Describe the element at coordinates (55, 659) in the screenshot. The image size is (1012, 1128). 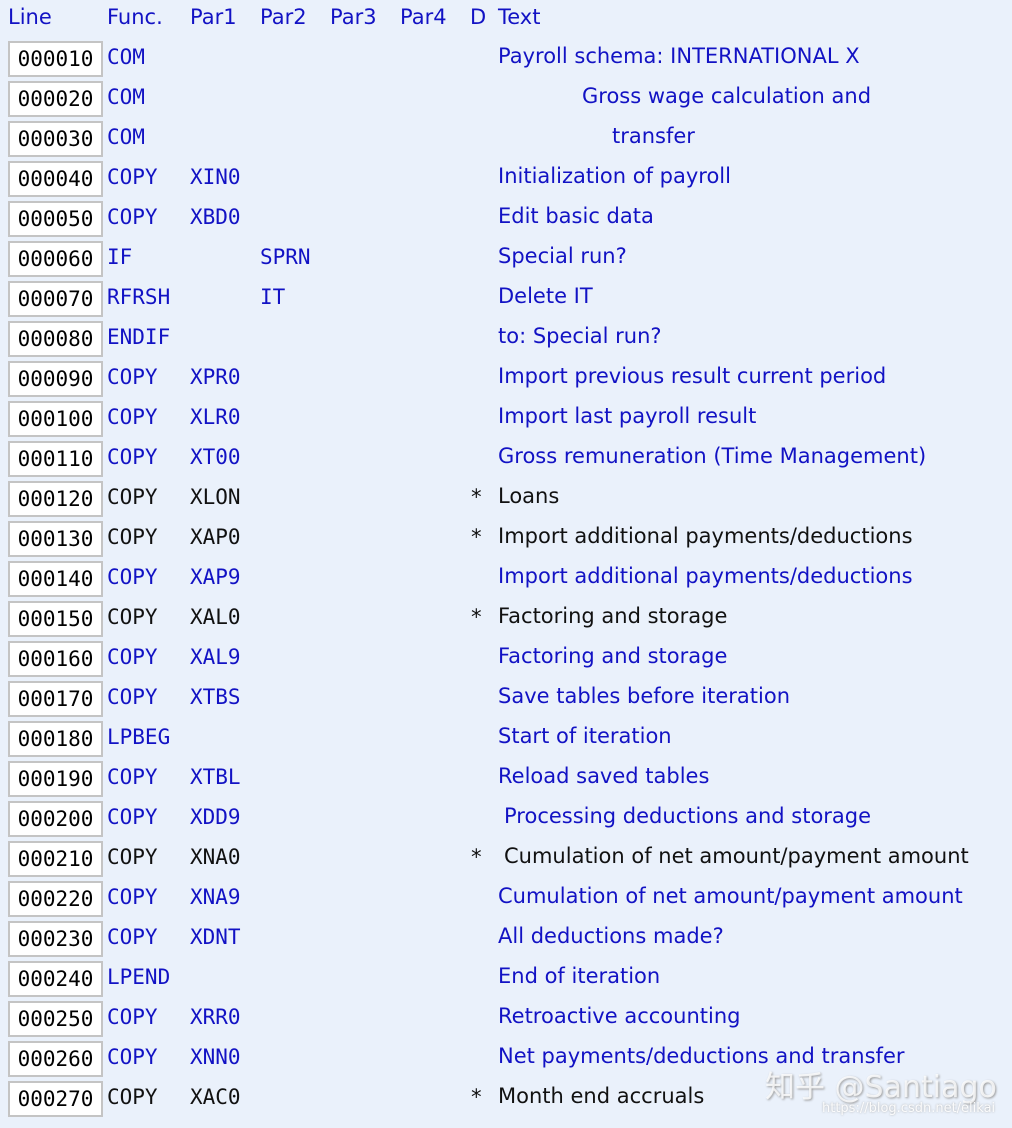
I see `line-number-field: 000160` at that location.